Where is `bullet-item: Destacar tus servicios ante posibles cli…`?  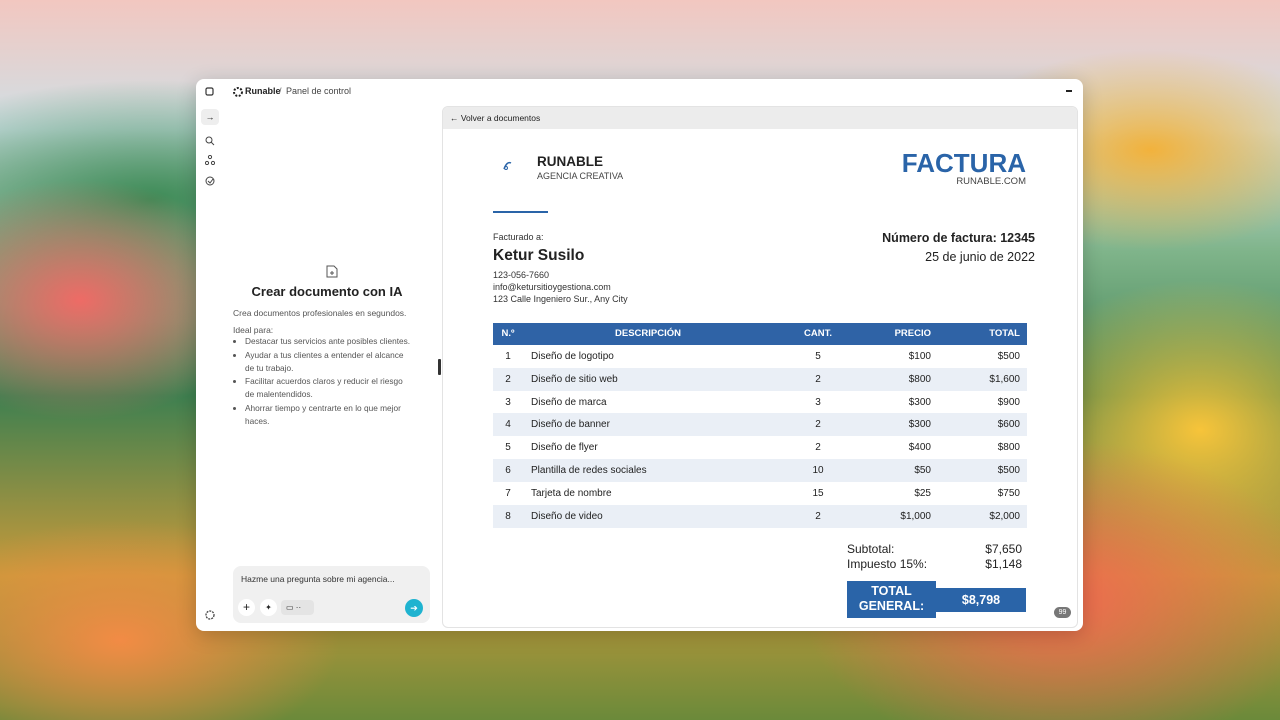 bullet-item: Destacar tus servicios ante posibles cli… is located at coordinates (329, 341).